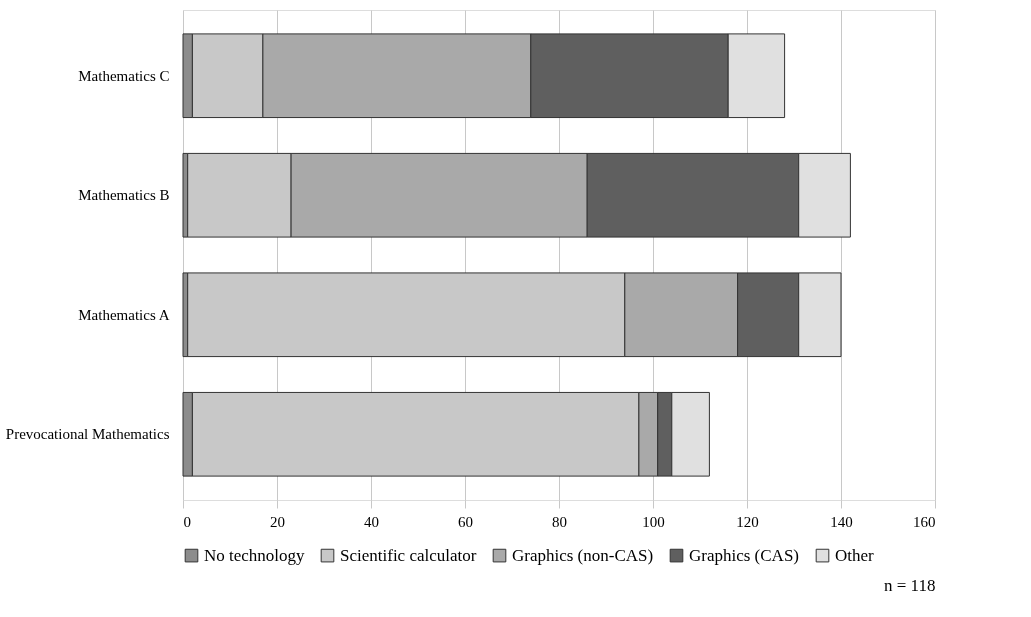 The image size is (1031, 617). I want to click on legend-label: No technology, so click(255, 555).